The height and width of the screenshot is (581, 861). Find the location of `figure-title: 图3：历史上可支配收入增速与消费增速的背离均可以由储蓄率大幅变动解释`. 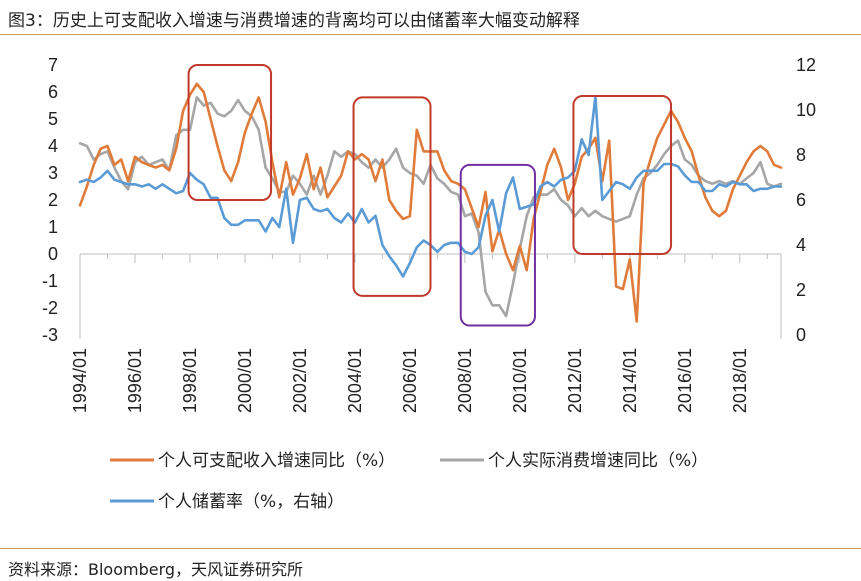

figure-title: 图3：历史上可支配收入增速与消费增速的背离均可以由储蓄率大幅变动解释 is located at coordinates (294, 21).